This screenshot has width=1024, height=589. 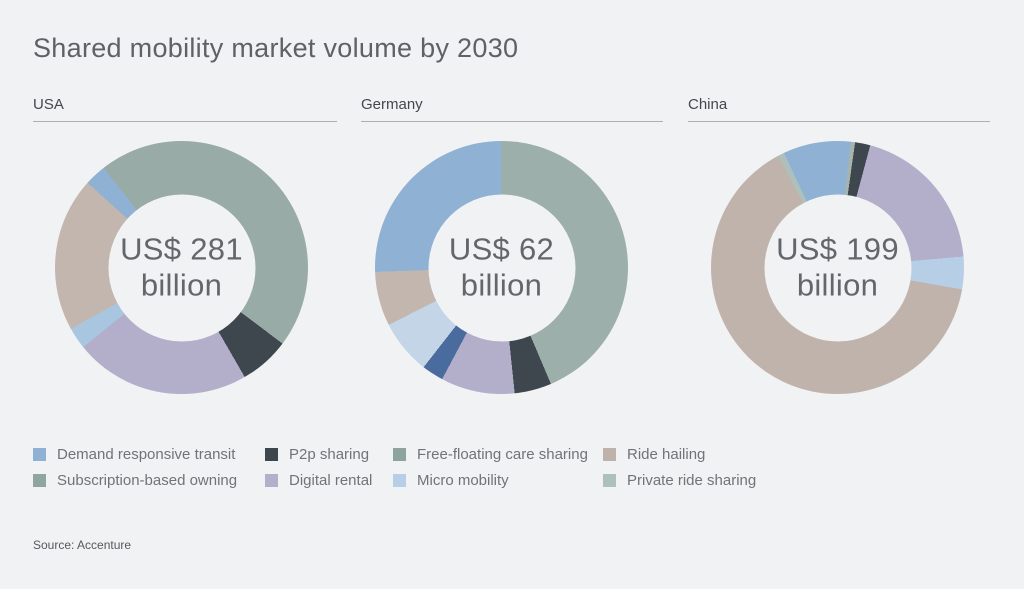 I want to click on country-header-usa: USA, so click(x=185, y=109).